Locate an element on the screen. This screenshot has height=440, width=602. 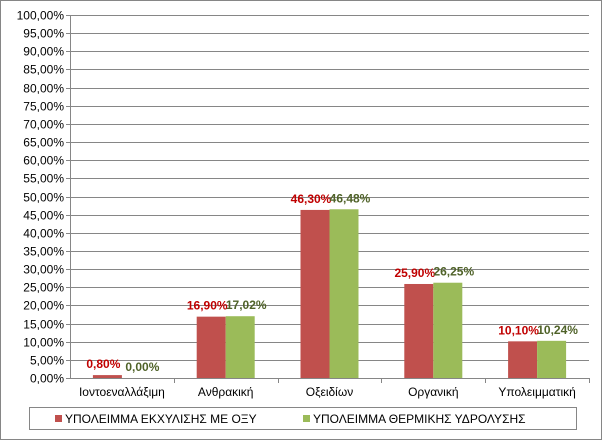
y-tick-label: 85,00% is located at coordinates (43, 70).